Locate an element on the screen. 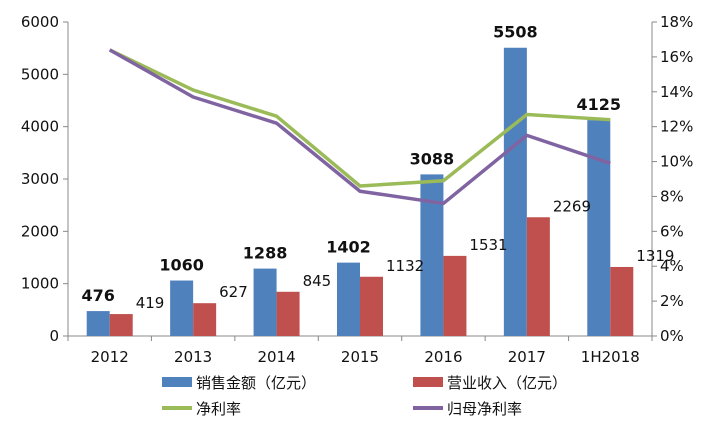 This screenshot has width=720, height=432. right-tick-label: 18% is located at coordinates (676, 22).